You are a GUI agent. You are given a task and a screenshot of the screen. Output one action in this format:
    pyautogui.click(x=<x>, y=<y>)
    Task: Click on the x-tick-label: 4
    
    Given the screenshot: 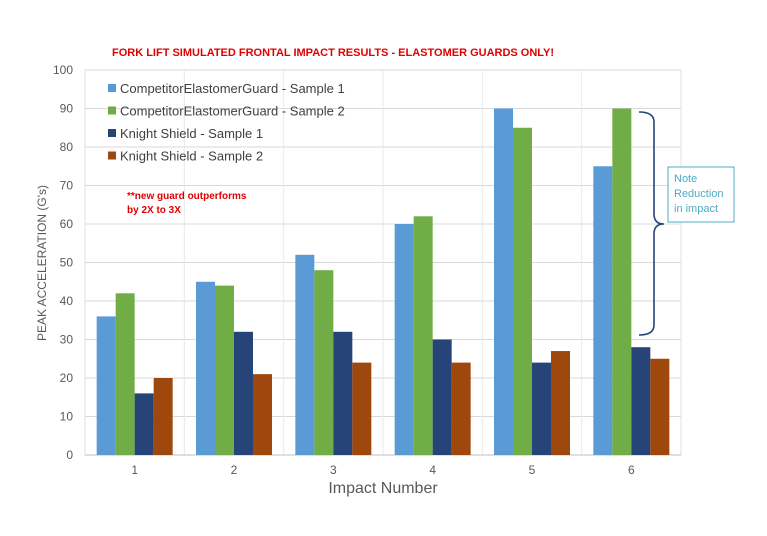 What is the action you would take?
    pyautogui.click(x=432, y=470)
    